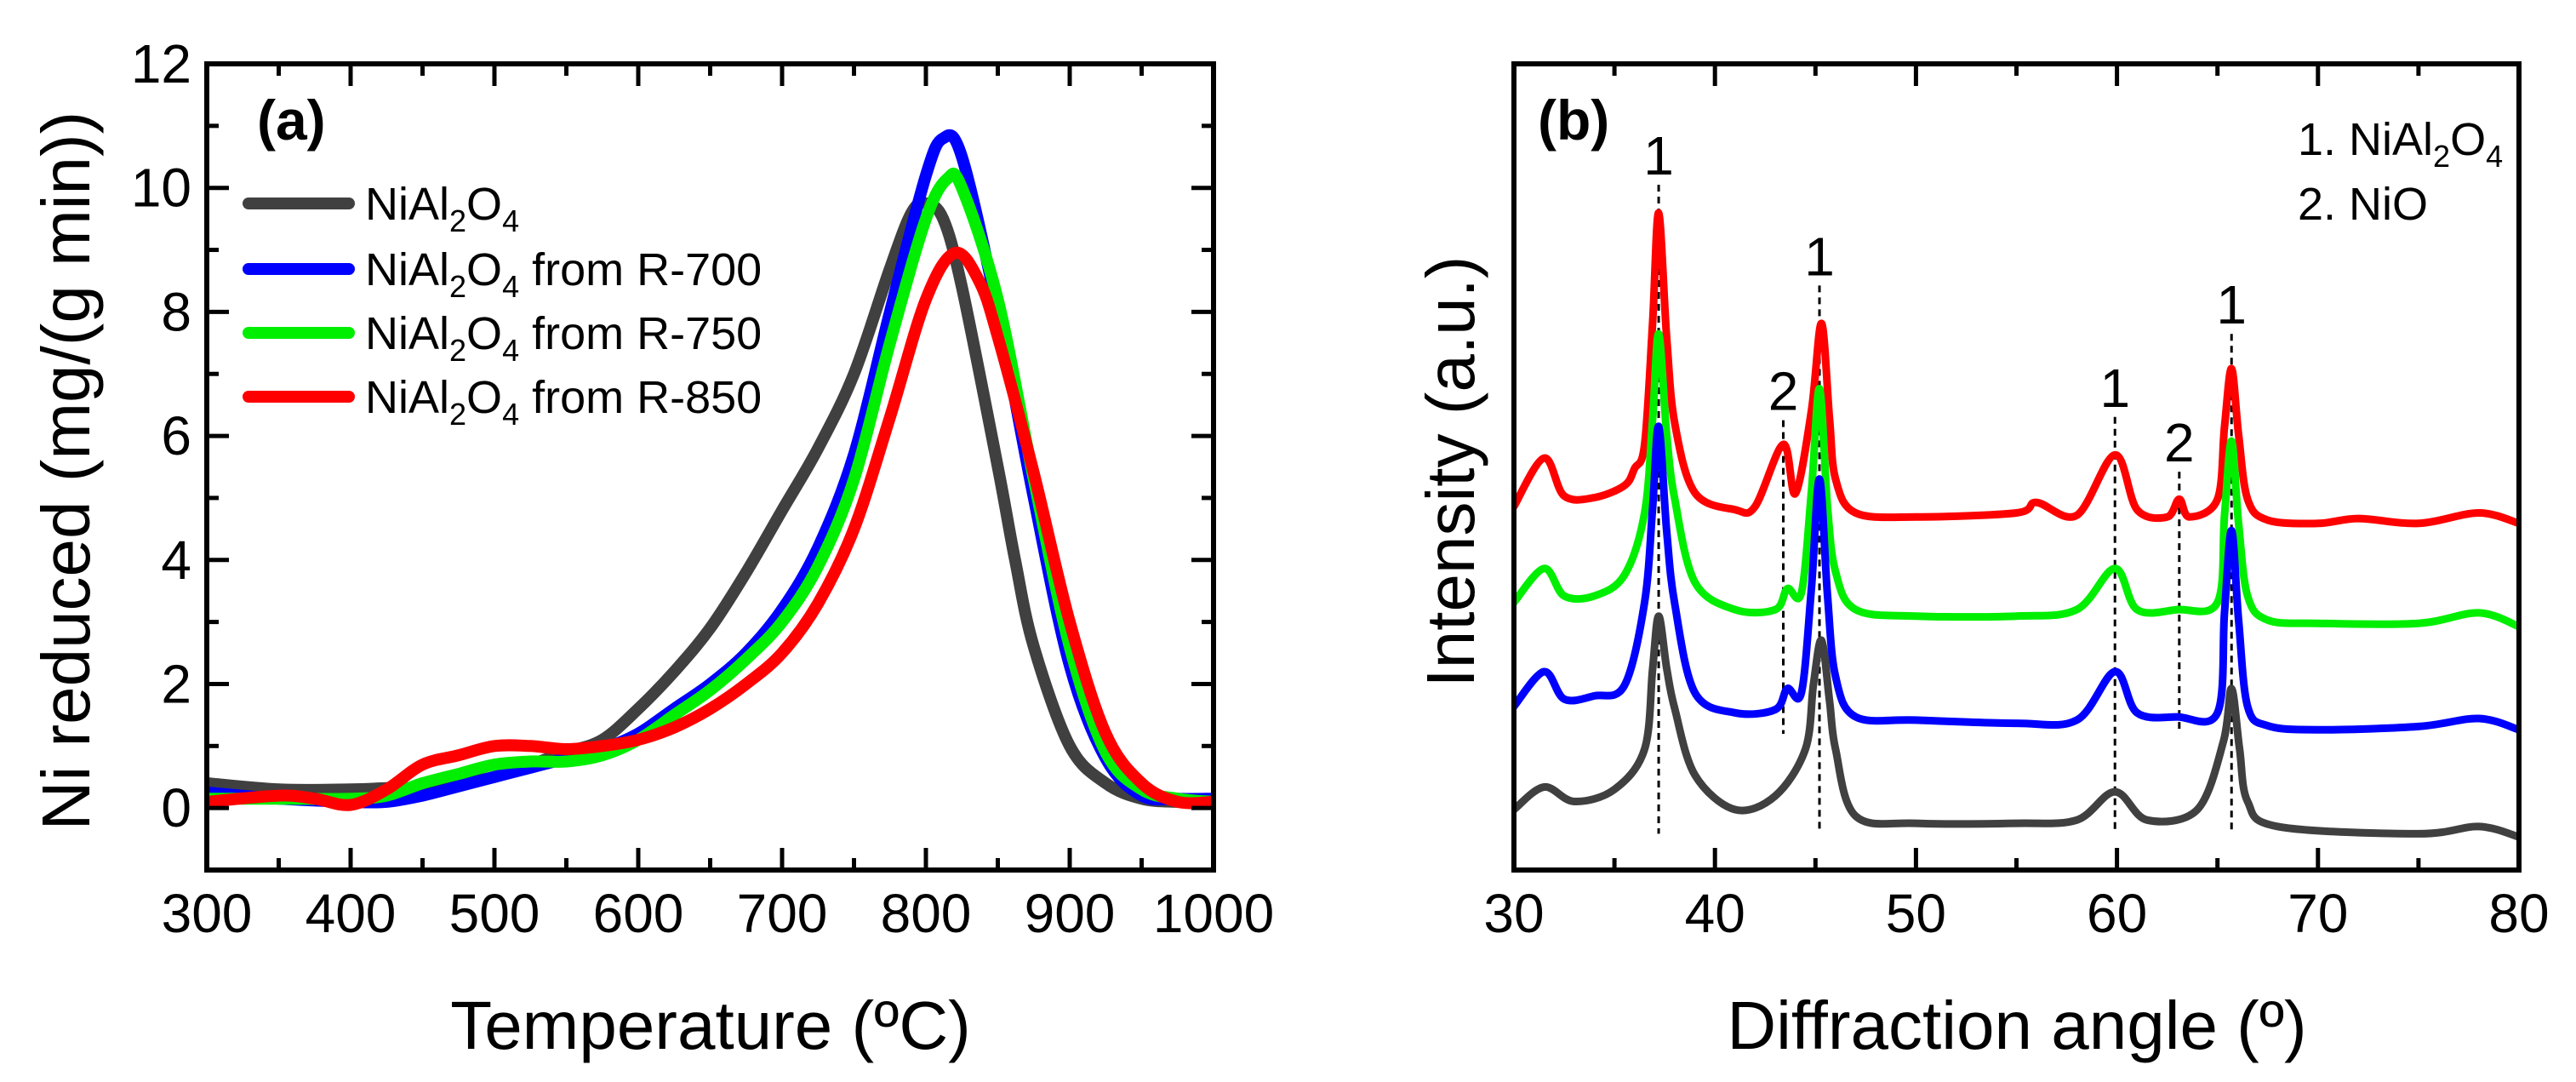  Describe the element at coordinates (1450, 472) in the screenshot. I see `panel-b-y-axis-title: Intensity (a.u.)` at that location.